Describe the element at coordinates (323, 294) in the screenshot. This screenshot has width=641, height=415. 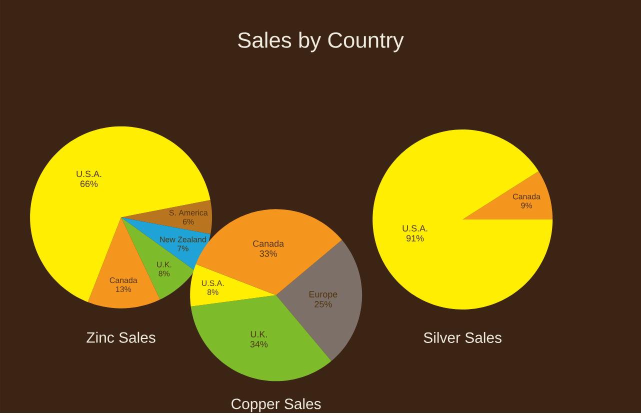
I see `slice-label: Europe` at that location.